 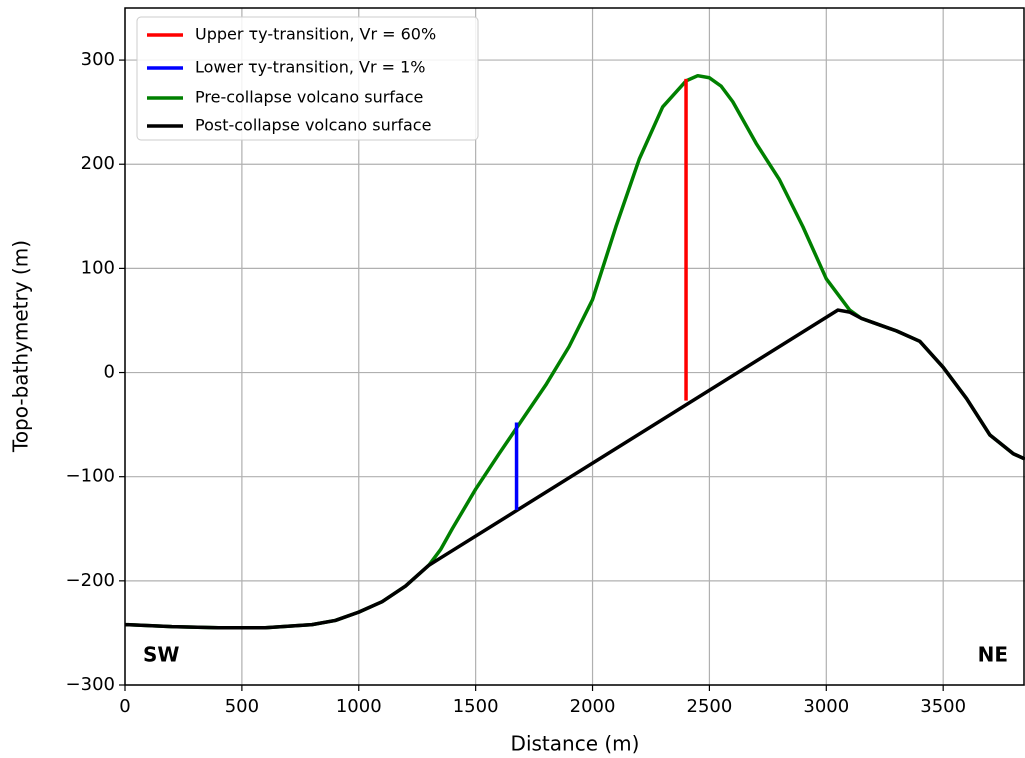 I want to click on x-axis-label: Distance (m), so click(x=575, y=744).